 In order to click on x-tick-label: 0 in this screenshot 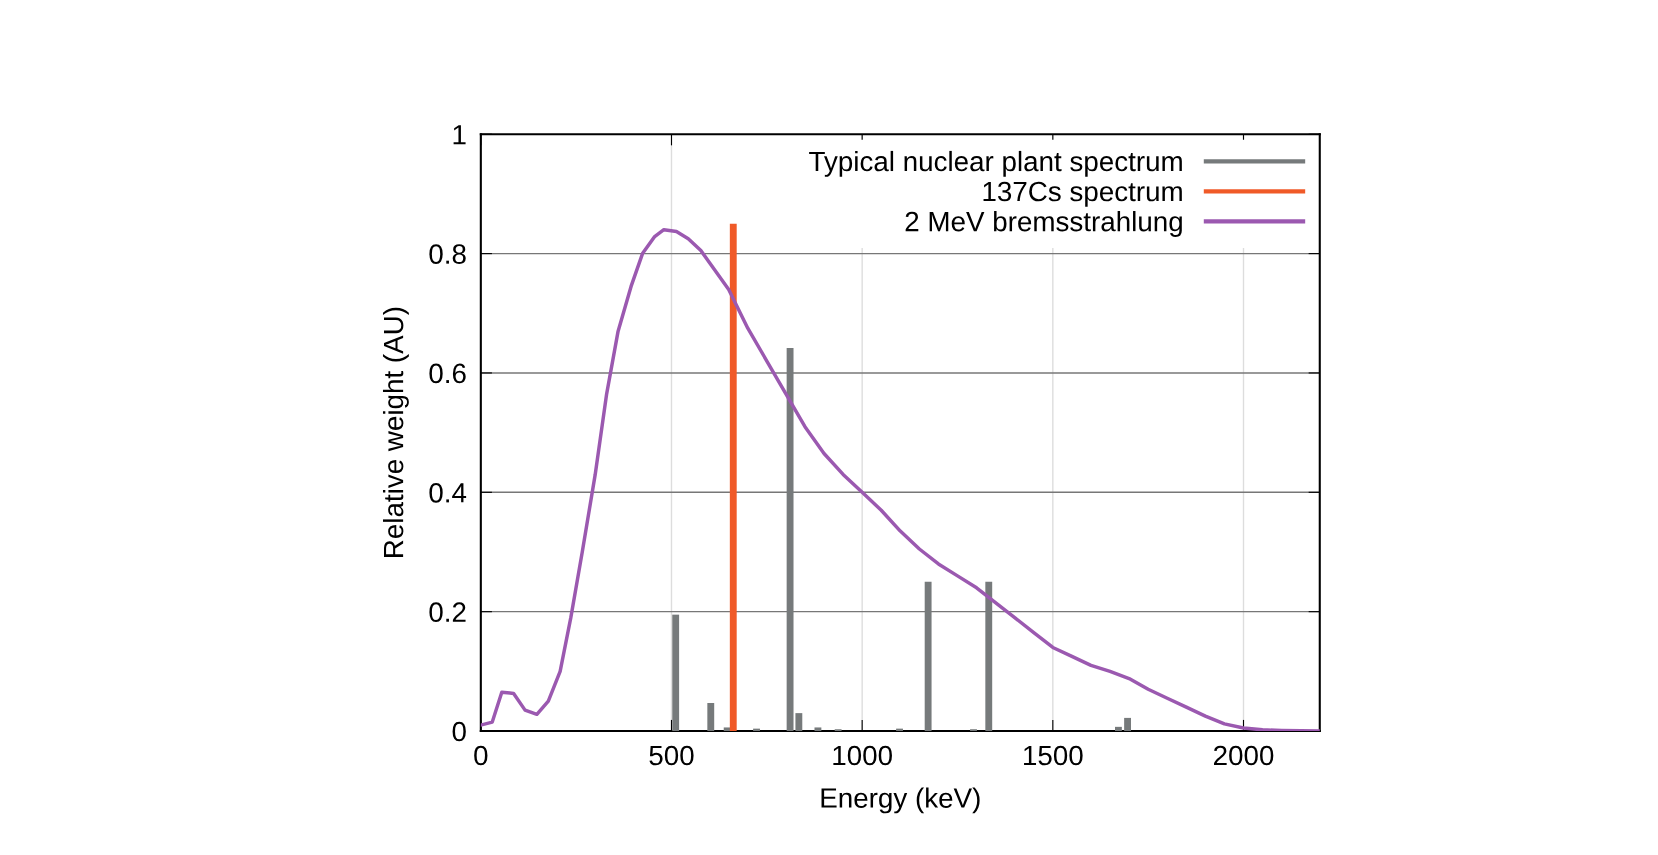, I will do `click(481, 755)`.